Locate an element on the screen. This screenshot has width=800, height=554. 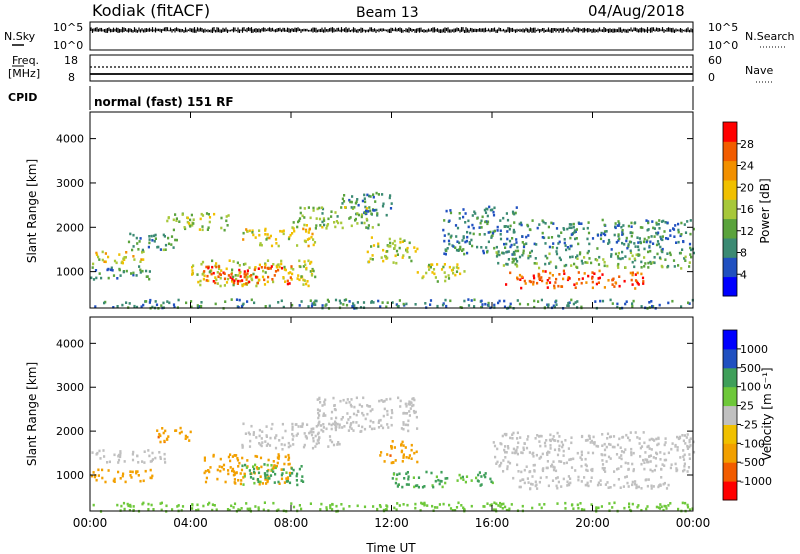
colorbar-tick-label: 8 is located at coordinates (743, 253).